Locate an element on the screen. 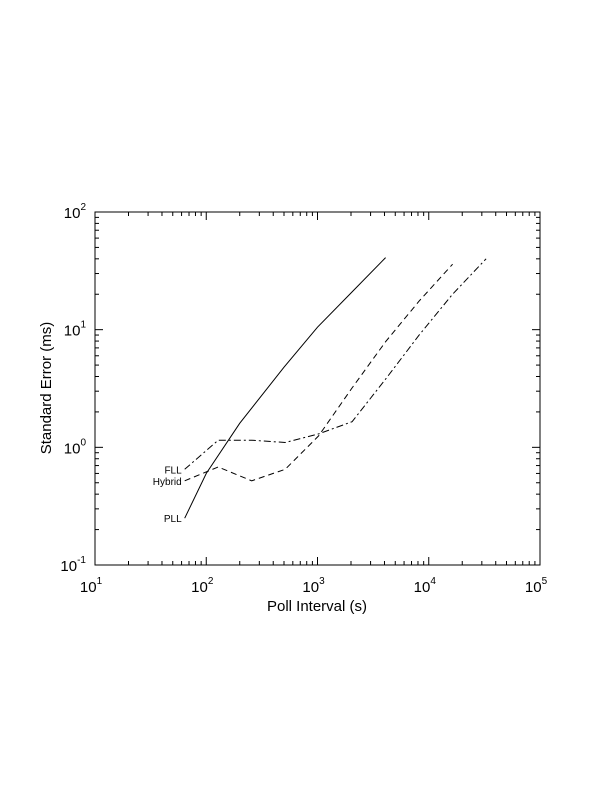 The height and width of the screenshot is (792, 612). x-tick-label: 10³ is located at coordinates (313, 586).